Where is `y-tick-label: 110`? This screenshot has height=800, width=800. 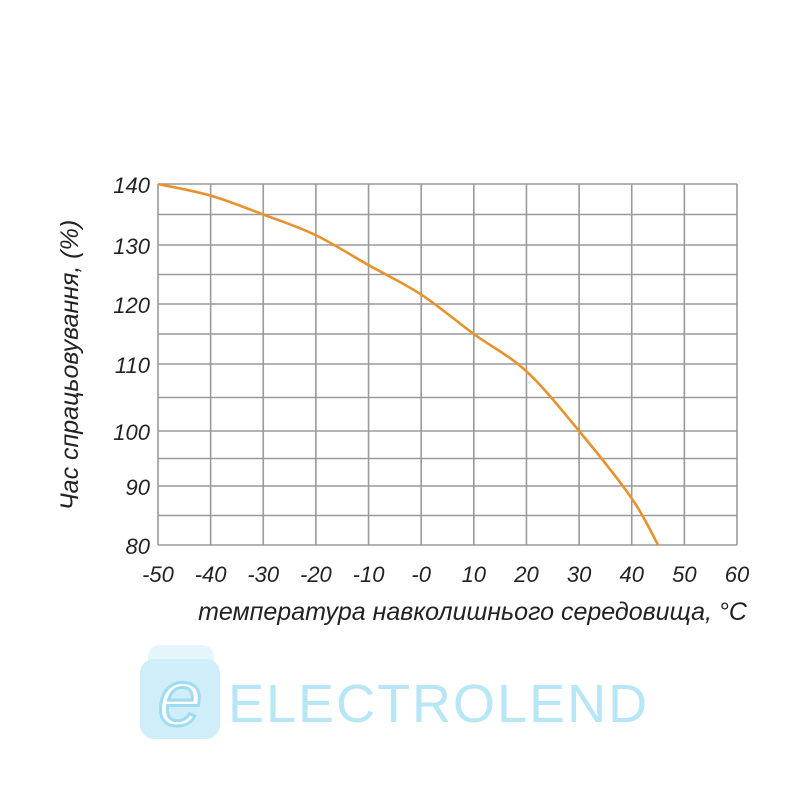 y-tick-label: 110 is located at coordinates (133, 365).